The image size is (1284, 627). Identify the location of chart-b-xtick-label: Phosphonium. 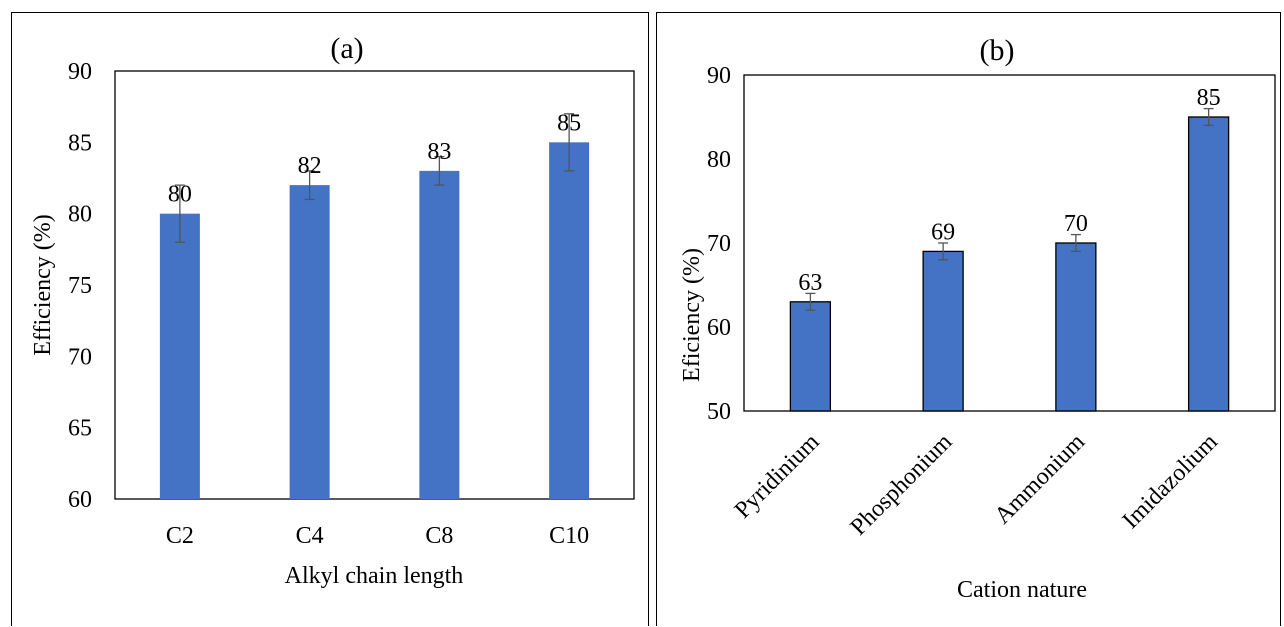
(902, 485).